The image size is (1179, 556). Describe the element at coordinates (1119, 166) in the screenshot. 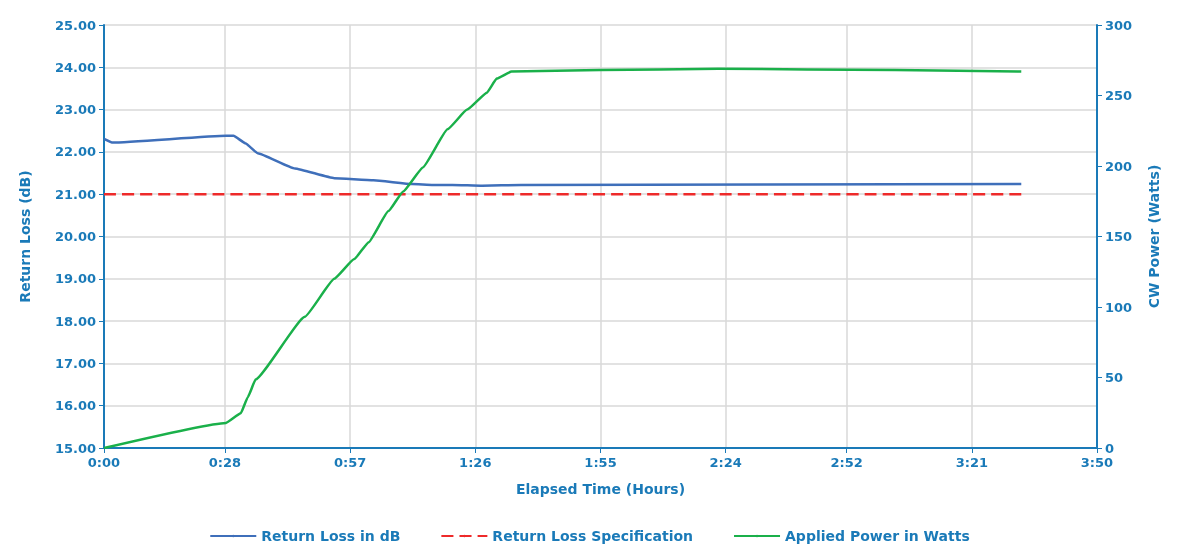

I see `y2-tick-label: 200` at that location.